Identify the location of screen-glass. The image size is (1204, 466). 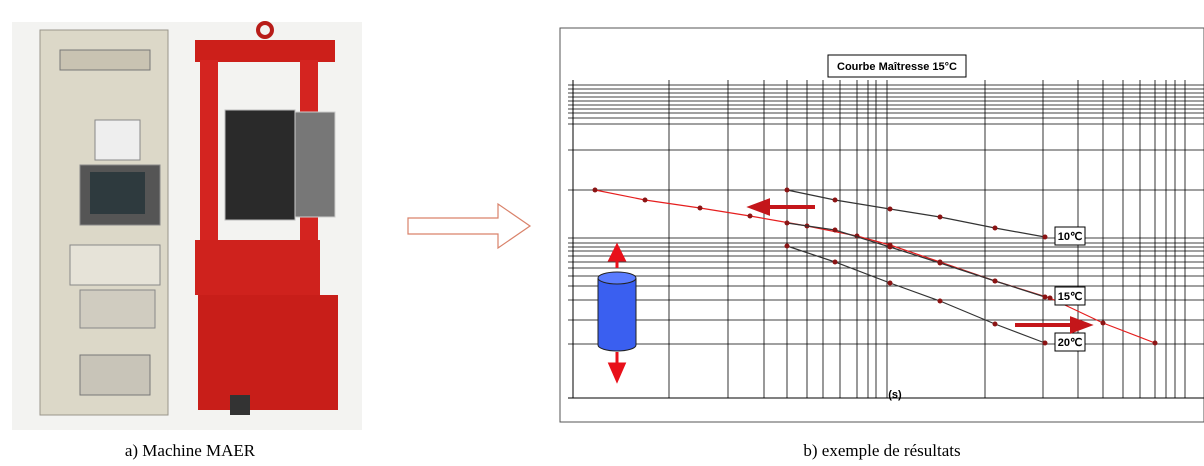
(117, 193).